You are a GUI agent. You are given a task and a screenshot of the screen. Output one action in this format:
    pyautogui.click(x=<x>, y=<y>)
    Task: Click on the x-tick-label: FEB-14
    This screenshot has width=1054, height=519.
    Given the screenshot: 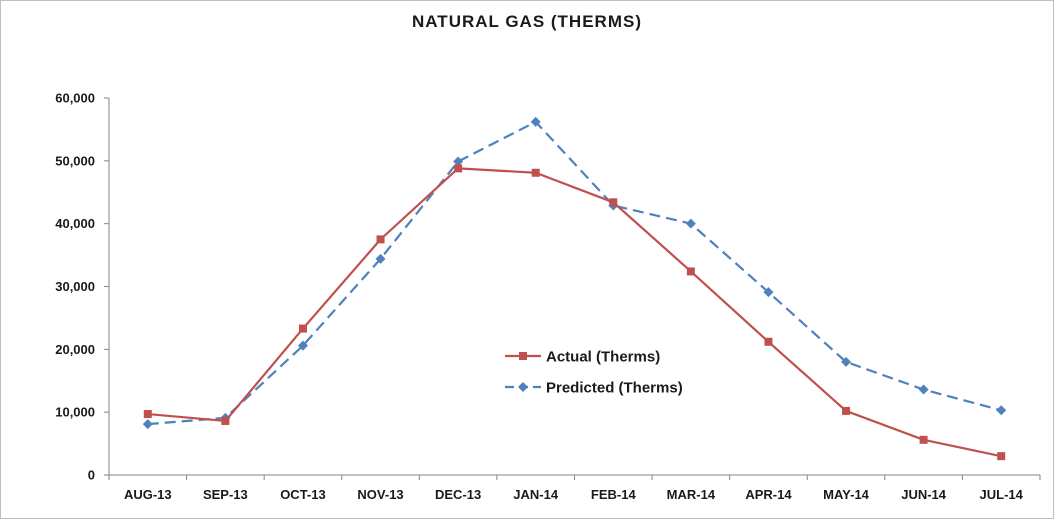 What is the action you would take?
    pyautogui.click(x=614, y=494)
    